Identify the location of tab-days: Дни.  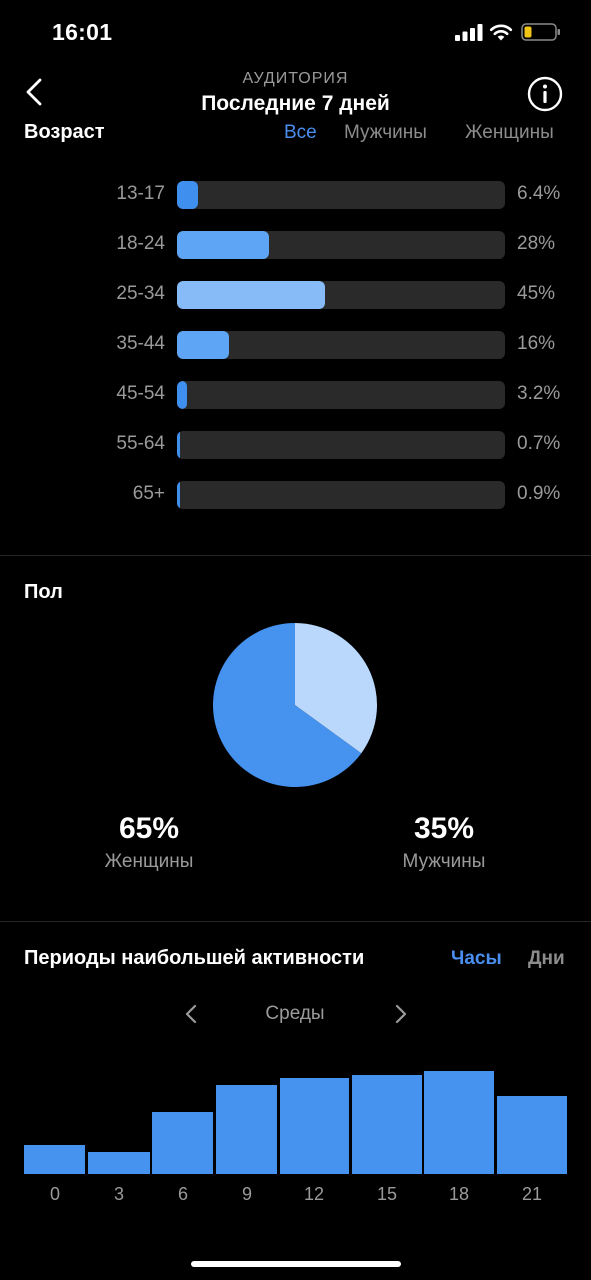
(546, 958).